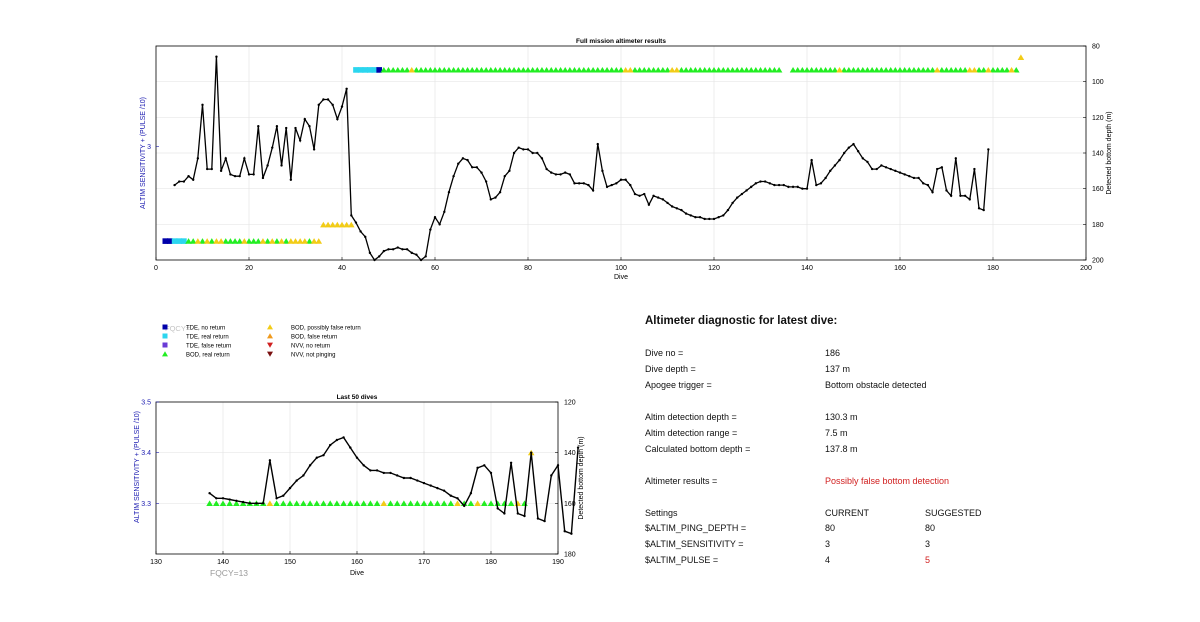  Describe the element at coordinates (691, 417) in the screenshot. I see `altim-detection-depth-label: Altim detection depth =` at that location.